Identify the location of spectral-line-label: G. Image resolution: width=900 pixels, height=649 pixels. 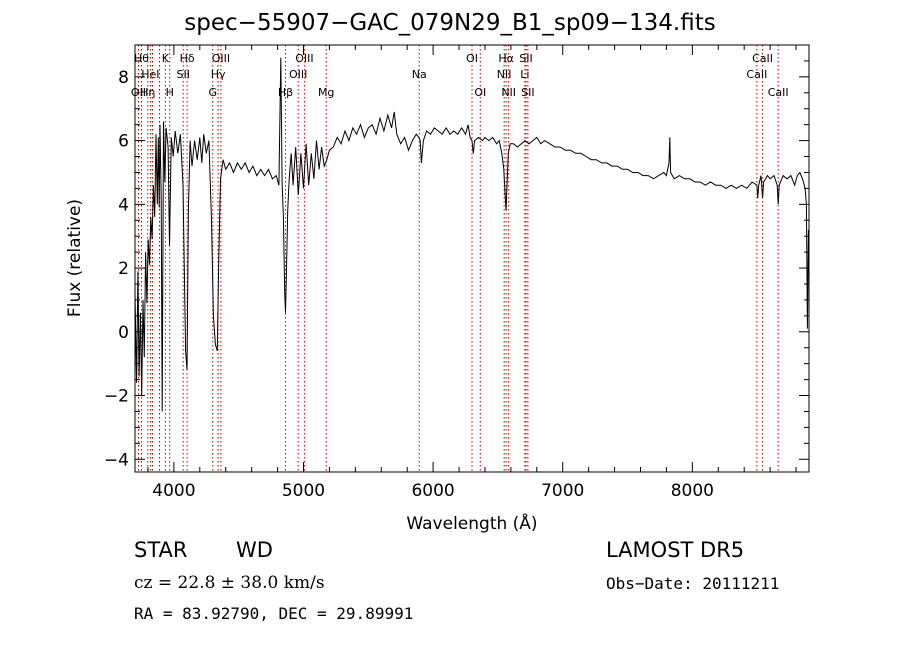
(213, 92).